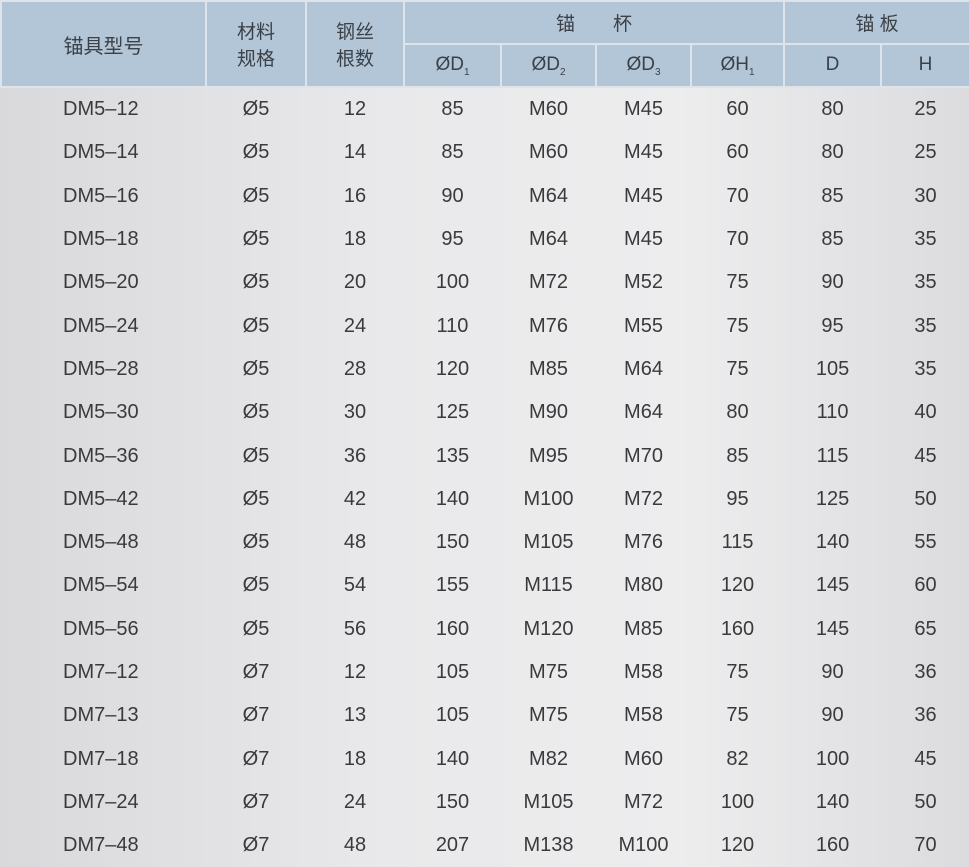 The width and height of the screenshot is (969, 867). Describe the element at coordinates (452, 368) in the screenshot. I see `table-cell: 120` at that location.